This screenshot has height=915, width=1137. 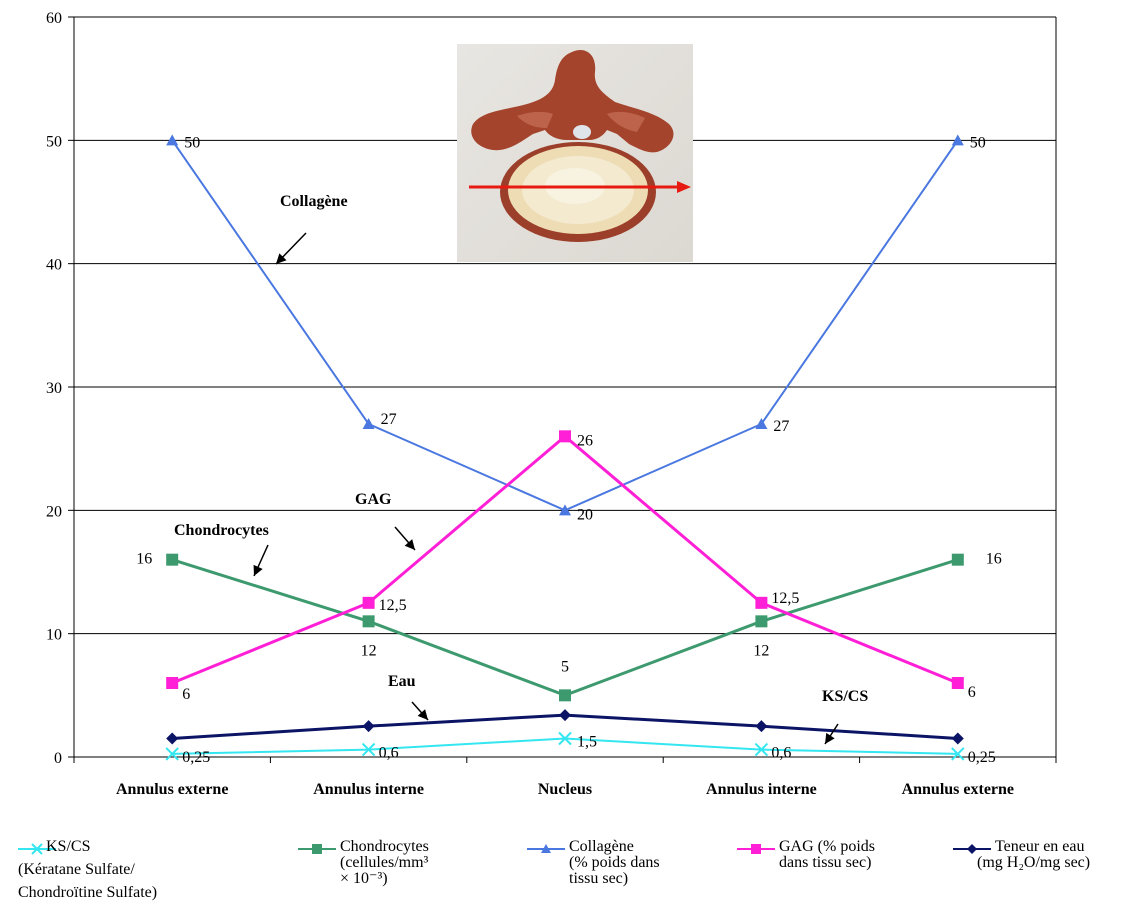 I want to click on legend-text: Chondrocytes, so click(x=384, y=846).